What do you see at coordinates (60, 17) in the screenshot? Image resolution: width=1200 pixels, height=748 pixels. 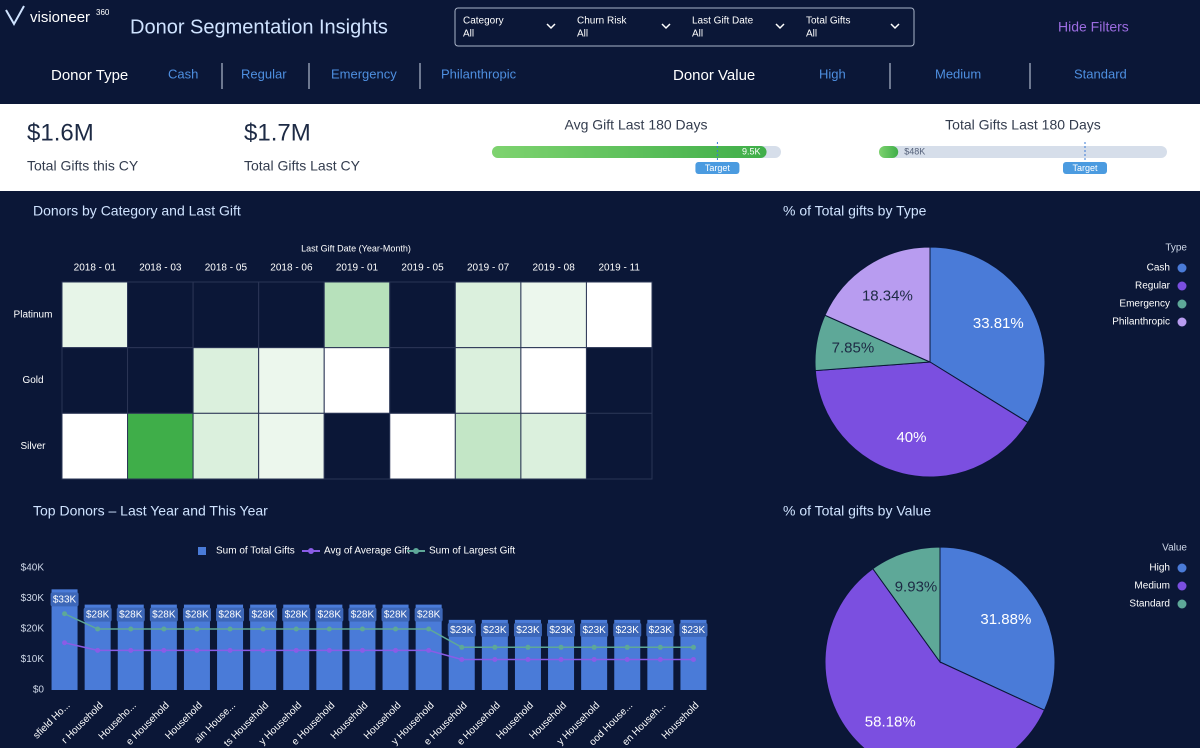 I see `logo: visioneer` at bounding box center [60, 17].